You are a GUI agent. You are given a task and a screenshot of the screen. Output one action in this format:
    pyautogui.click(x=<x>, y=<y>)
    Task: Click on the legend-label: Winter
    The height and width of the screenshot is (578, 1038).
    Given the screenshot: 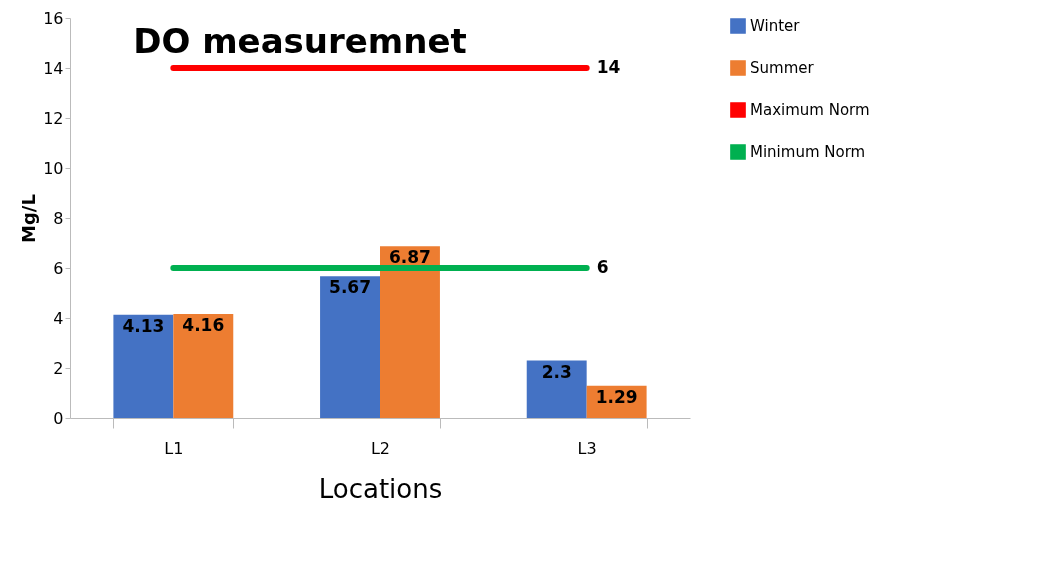 What is the action you would take?
    pyautogui.click(x=775, y=26)
    